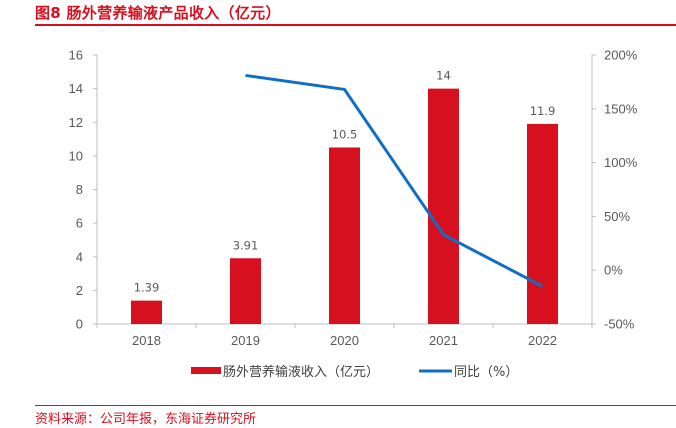 The height and width of the screenshot is (428, 676). I want to click on legend: 肠外营养输液收入（亿元） 同比（%）, so click(354, 372).